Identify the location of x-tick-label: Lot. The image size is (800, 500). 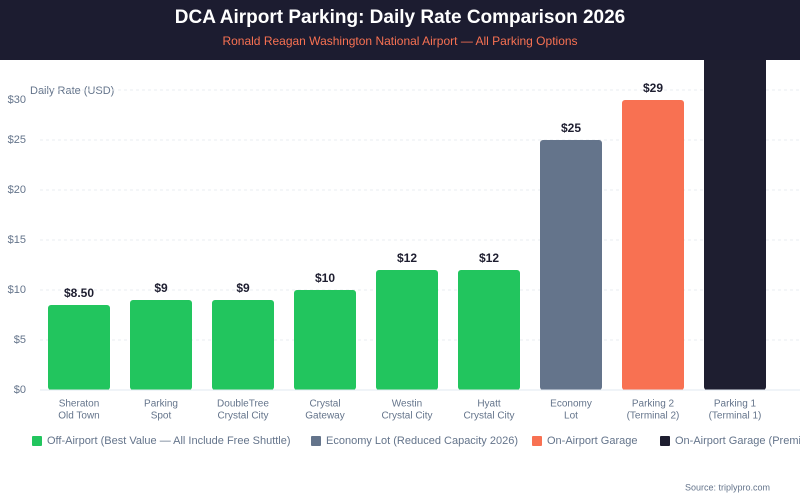
(571, 416).